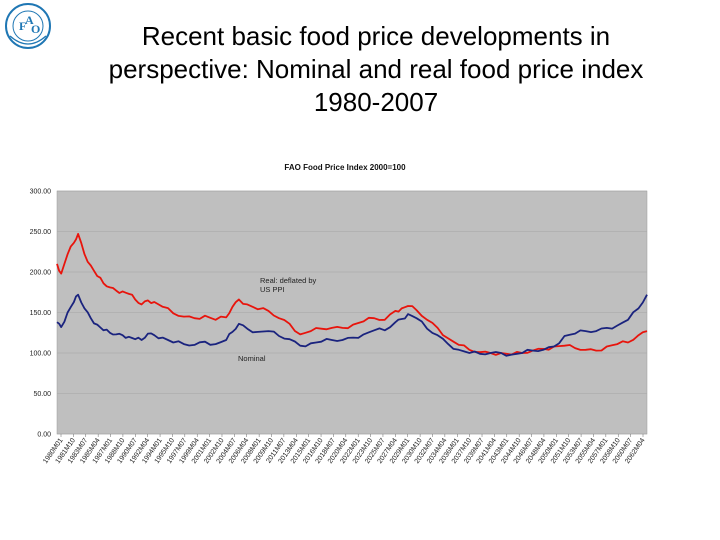 The height and width of the screenshot is (540, 720). I want to click on y-axis-ticks: 0.00 50.00 100.00 150.00 200.00 250.00 300.00, so click(41, 314).